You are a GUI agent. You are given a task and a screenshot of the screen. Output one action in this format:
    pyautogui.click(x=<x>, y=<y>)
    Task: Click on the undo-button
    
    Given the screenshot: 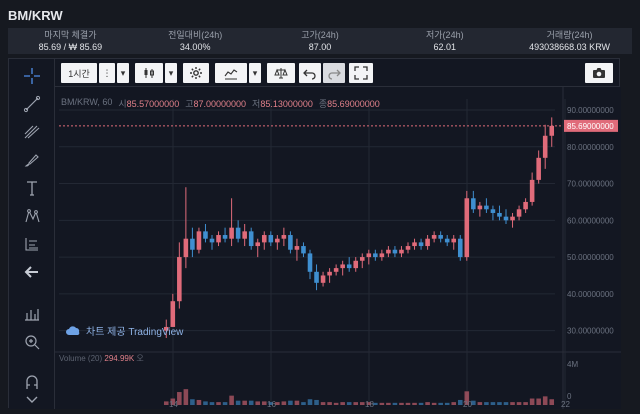 What is the action you would take?
    pyautogui.click(x=310, y=73)
    